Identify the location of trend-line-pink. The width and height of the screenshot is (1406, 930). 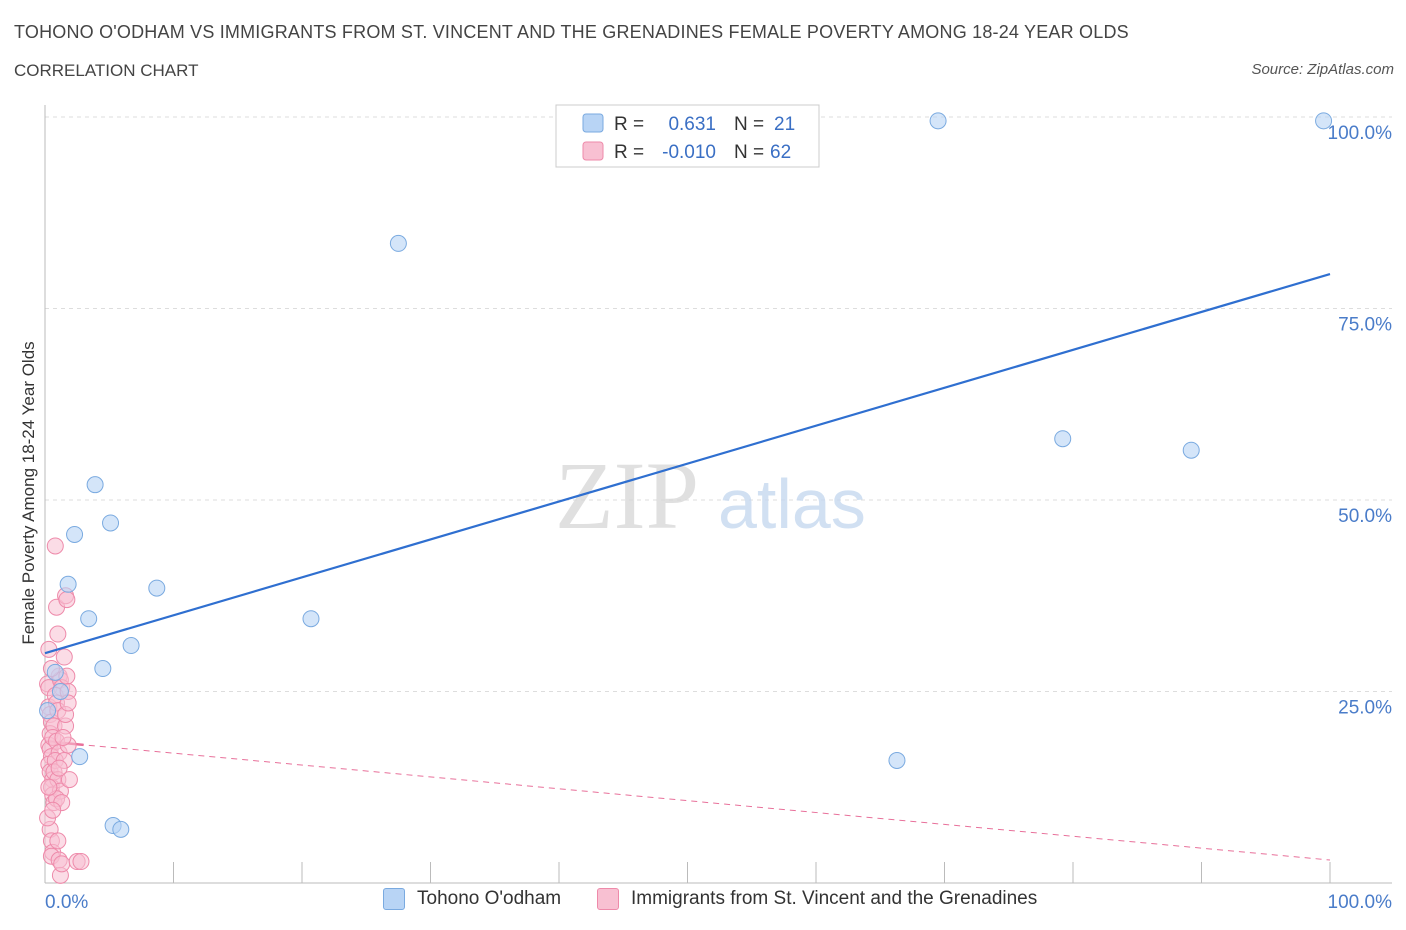
(687, 800).